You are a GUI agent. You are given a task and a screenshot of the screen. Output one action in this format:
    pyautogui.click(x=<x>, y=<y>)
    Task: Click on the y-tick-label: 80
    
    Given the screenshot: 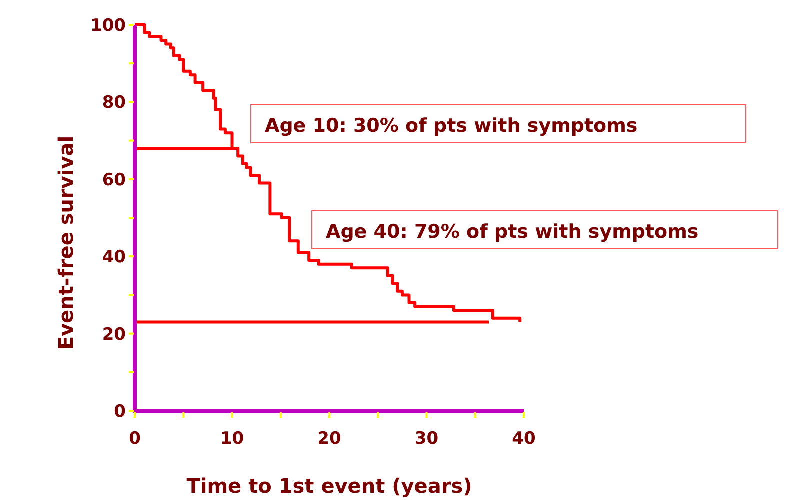 What is the action you would take?
    pyautogui.click(x=114, y=103)
    